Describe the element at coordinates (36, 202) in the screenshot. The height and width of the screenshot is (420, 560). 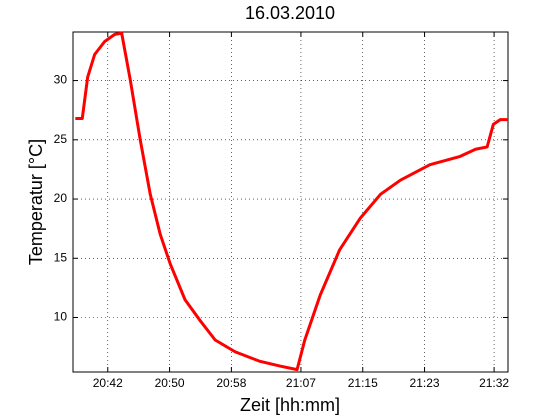
I see `y-axis-label: Temperatur [°C]` at that location.